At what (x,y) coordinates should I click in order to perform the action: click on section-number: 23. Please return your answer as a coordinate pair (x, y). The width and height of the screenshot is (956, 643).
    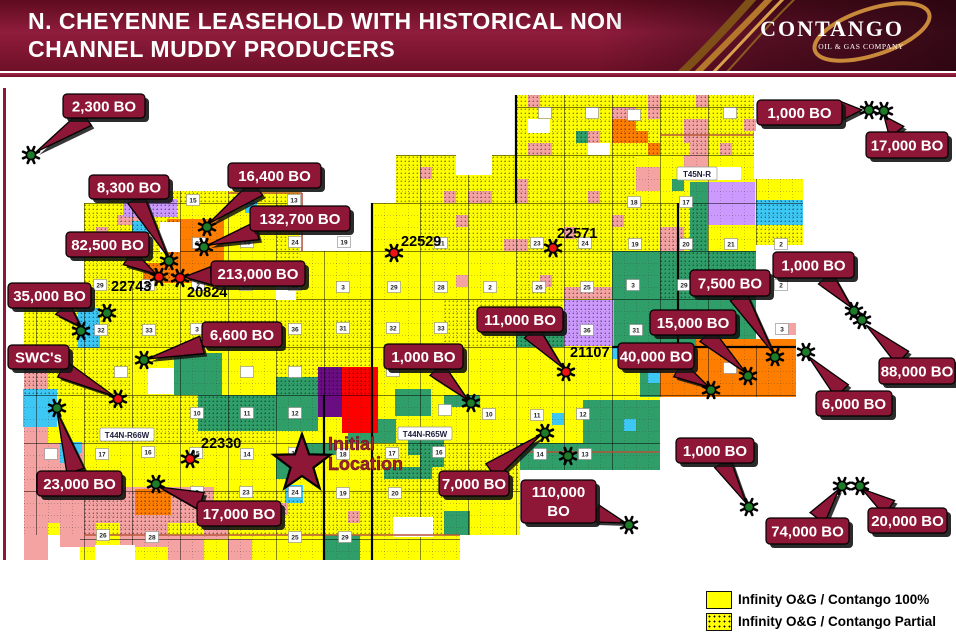
    Looking at the image, I should click on (246, 492).